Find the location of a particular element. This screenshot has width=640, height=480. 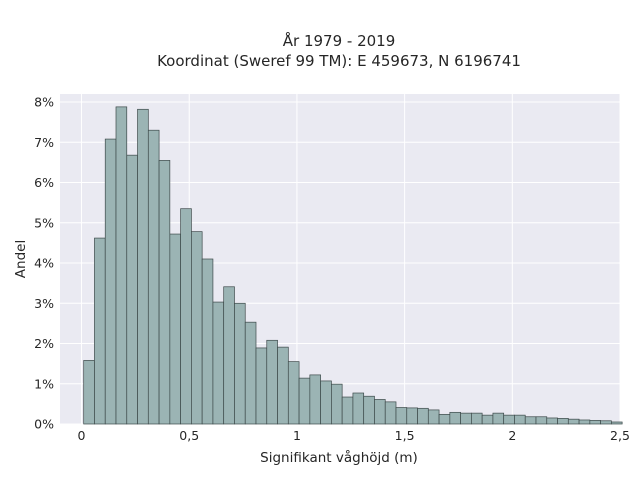

x-tick-label: 0 is located at coordinates (82, 435).